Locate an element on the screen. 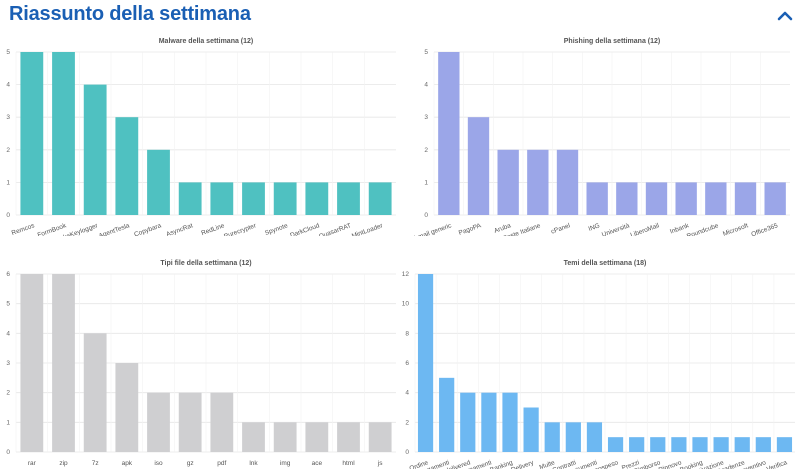 The image size is (800, 469). x-tick-label: pdf is located at coordinates (221, 463).